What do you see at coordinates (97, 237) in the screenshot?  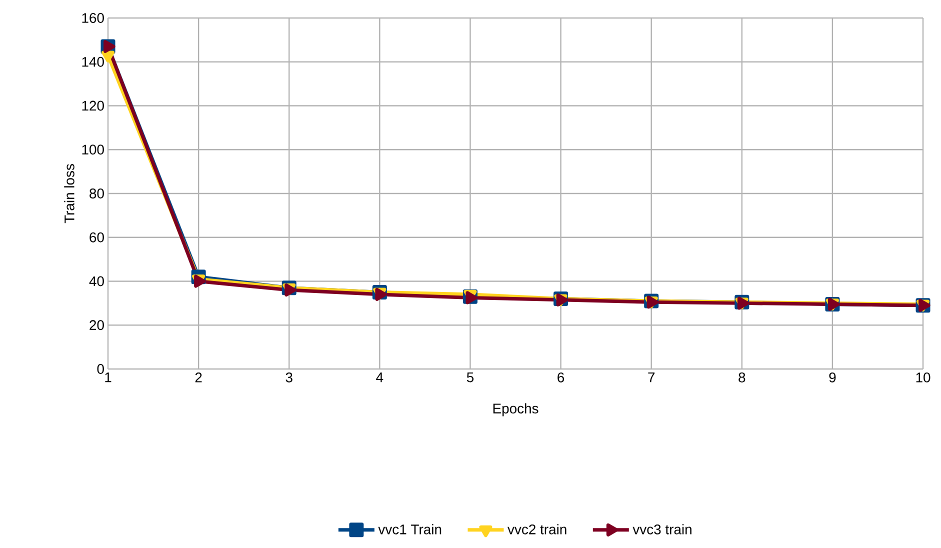 I see `y-tick-label: 60` at bounding box center [97, 237].